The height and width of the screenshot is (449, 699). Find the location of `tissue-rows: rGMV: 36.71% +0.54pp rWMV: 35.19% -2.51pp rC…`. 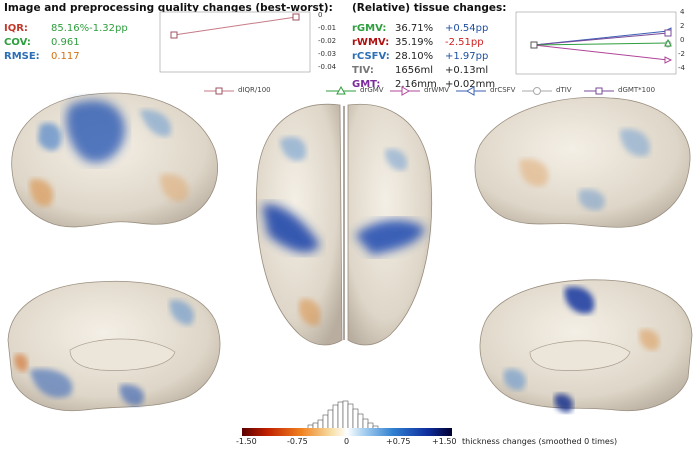

tissue-rows: rGMV: 36.71% +0.54pp rWMV: 35.19% -2.51pp rC… is located at coordinates (423, 53).